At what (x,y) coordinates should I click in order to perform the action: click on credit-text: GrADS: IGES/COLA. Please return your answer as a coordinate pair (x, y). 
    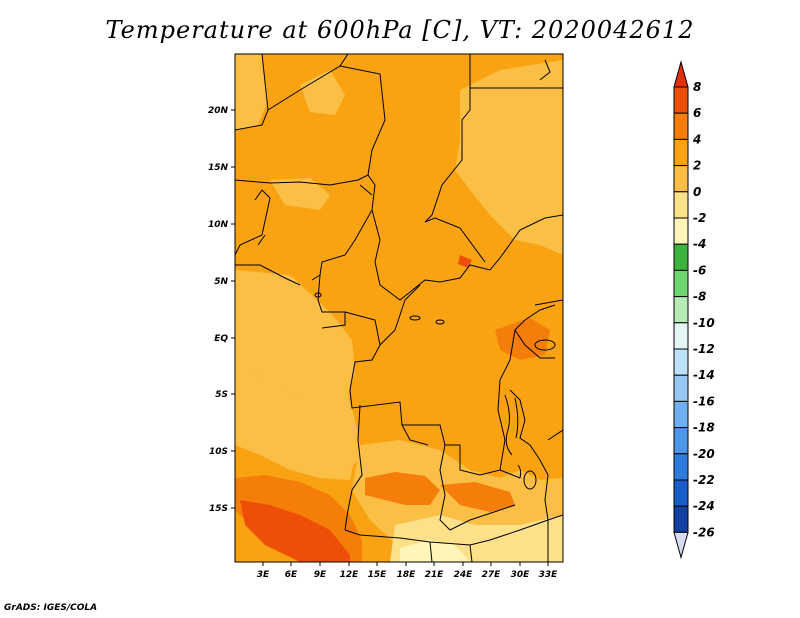
    Looking at the image, I should click on (51, 608).